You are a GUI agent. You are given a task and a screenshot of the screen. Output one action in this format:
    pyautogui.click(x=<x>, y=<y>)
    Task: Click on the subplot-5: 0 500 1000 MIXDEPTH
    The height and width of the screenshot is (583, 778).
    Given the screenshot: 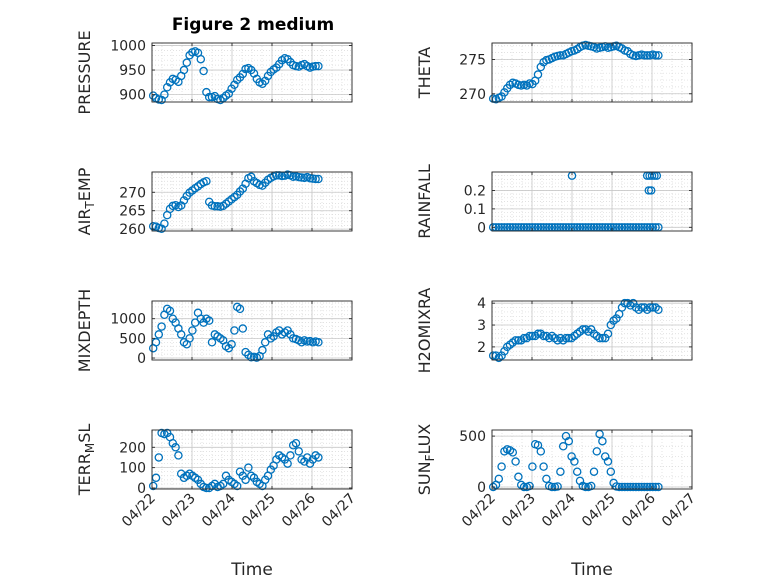 What is the action you would take?
    pyautogui.click(x=214, y=330)
    